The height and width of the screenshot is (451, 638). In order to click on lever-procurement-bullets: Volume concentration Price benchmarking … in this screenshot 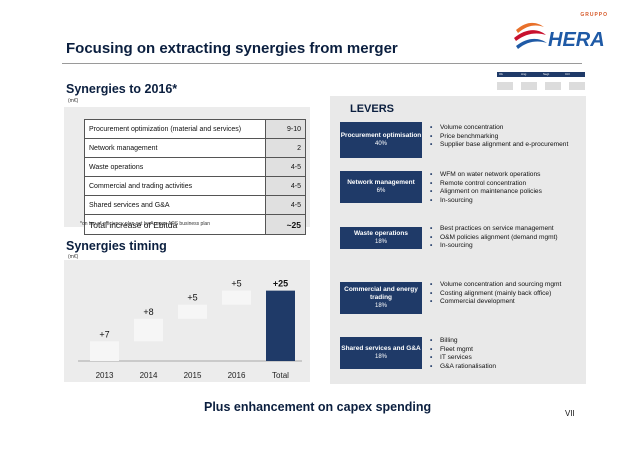, I will do `click(509, 137)`.